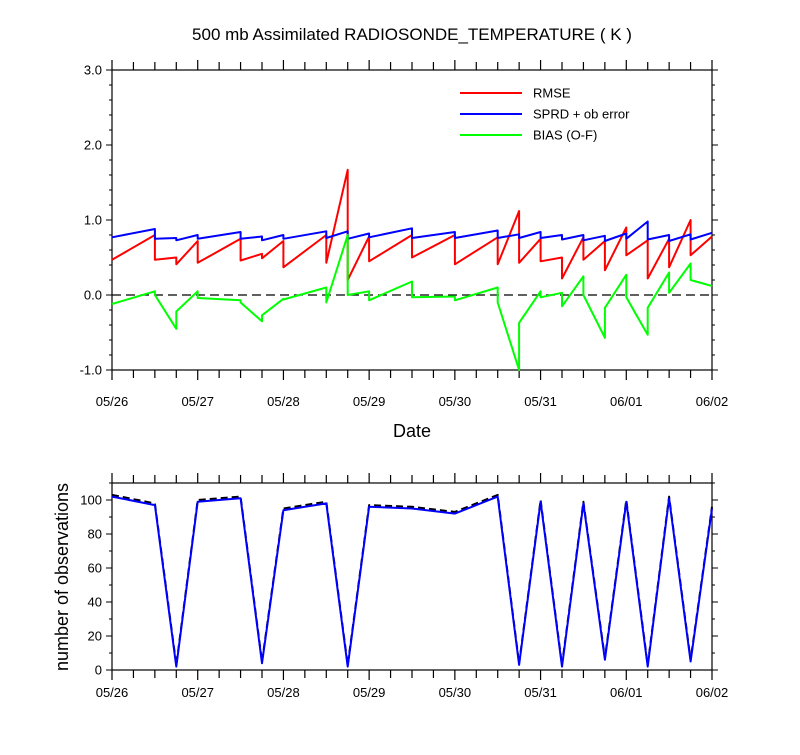 The image size is (800, 755). I want to click on top-x-tick-label: 05/31, so click(540, 401).